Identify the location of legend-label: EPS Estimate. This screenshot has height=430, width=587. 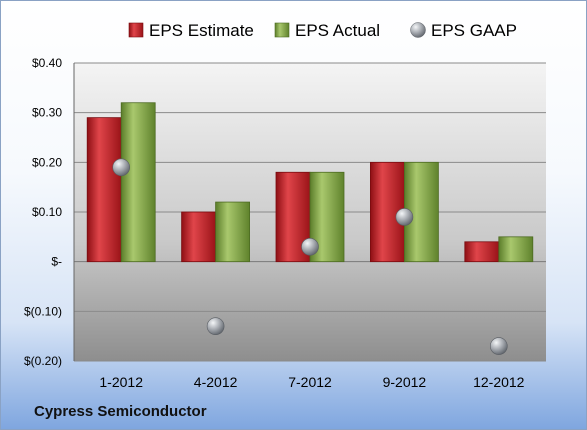
(201, 30).